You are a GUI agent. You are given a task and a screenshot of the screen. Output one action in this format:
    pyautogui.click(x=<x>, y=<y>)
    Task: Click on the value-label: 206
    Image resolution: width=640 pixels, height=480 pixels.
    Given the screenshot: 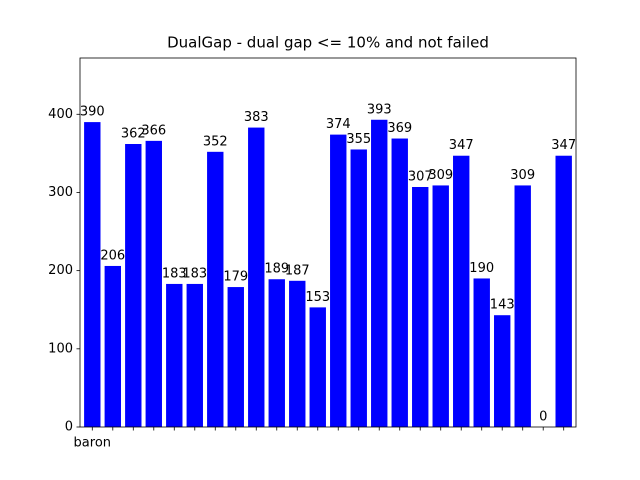 What is the action you would take?
    pyautogui.click(x=112, y=255)
    